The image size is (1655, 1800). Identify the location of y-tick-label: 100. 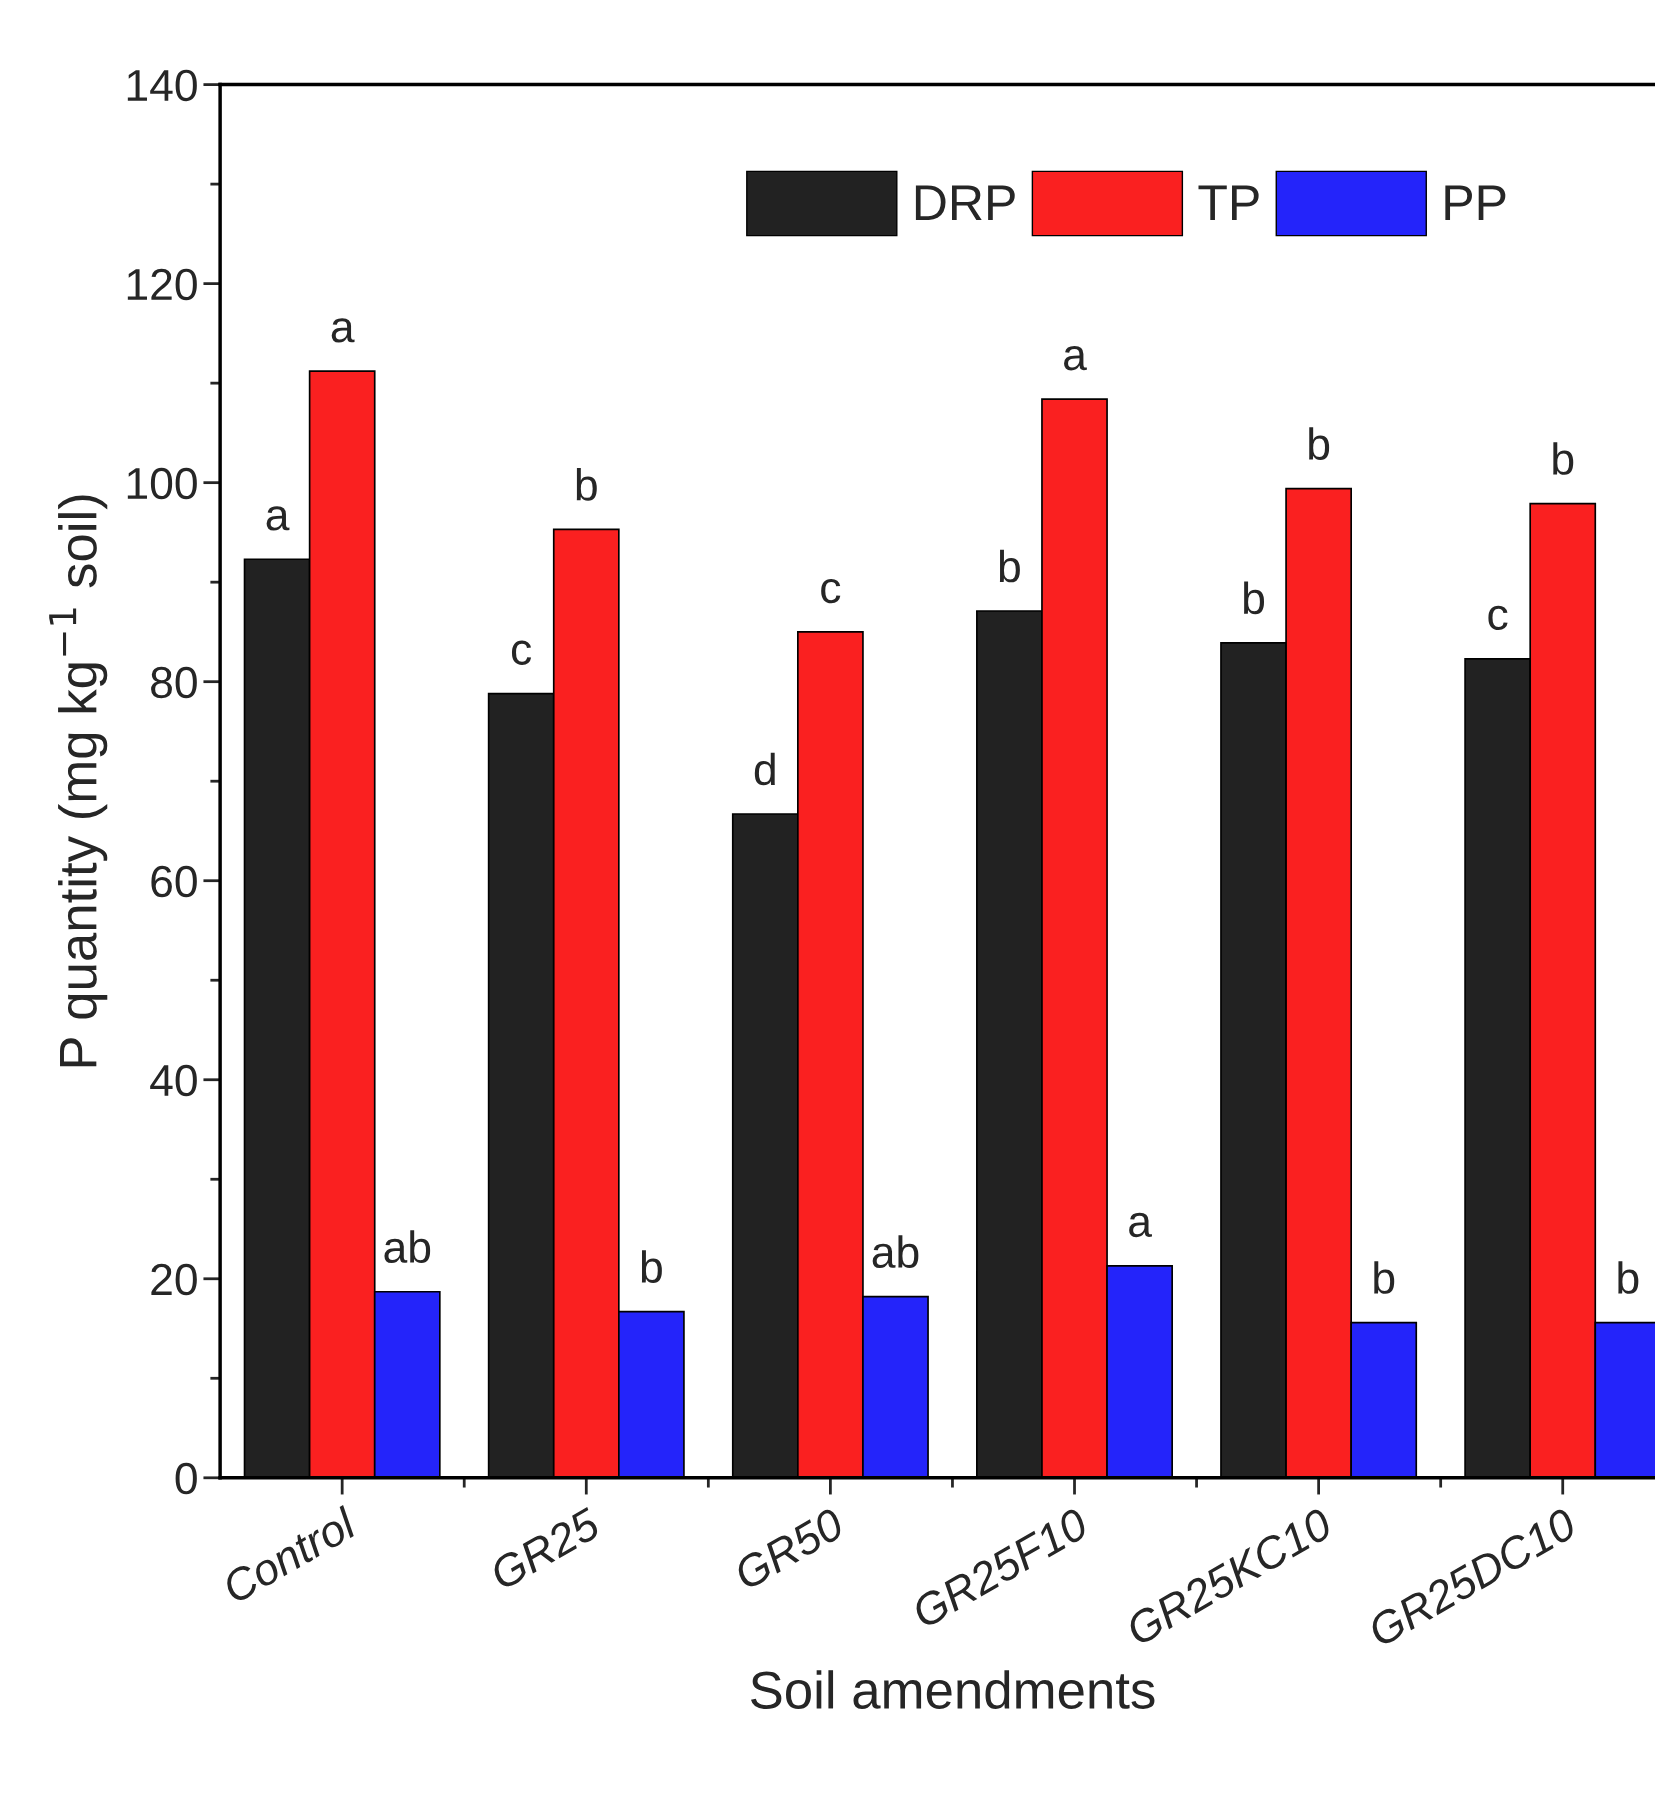
(162, 483).